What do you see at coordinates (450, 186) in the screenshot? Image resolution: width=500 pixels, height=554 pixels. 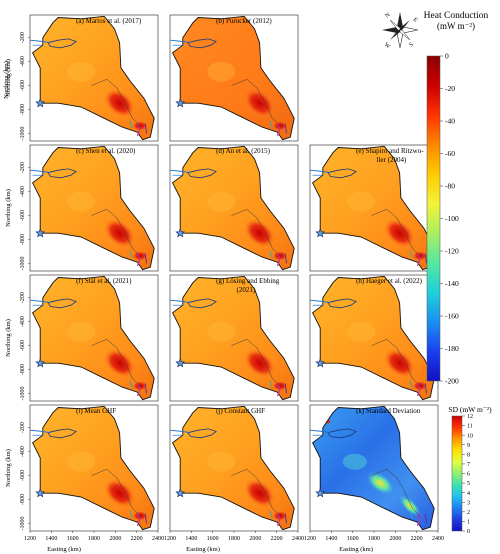 I see `hc-colorbar-tick-label: -80` at bounding box center [450, 186].